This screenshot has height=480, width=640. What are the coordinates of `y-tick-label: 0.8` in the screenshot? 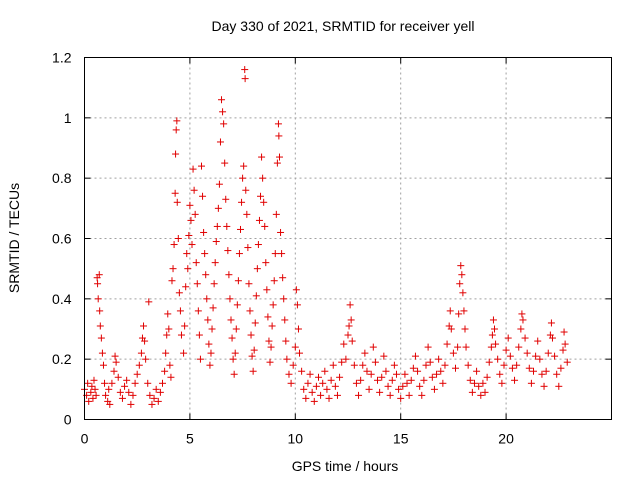 It's located at (62, 178).